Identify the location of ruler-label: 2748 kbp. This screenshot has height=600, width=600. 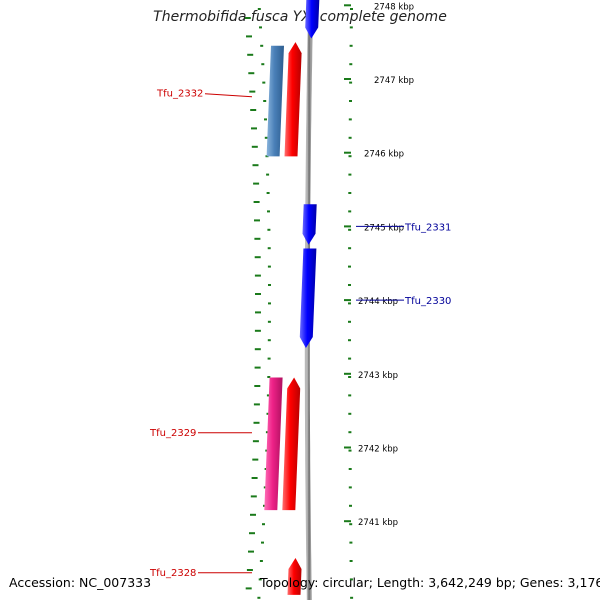
(394, 7).